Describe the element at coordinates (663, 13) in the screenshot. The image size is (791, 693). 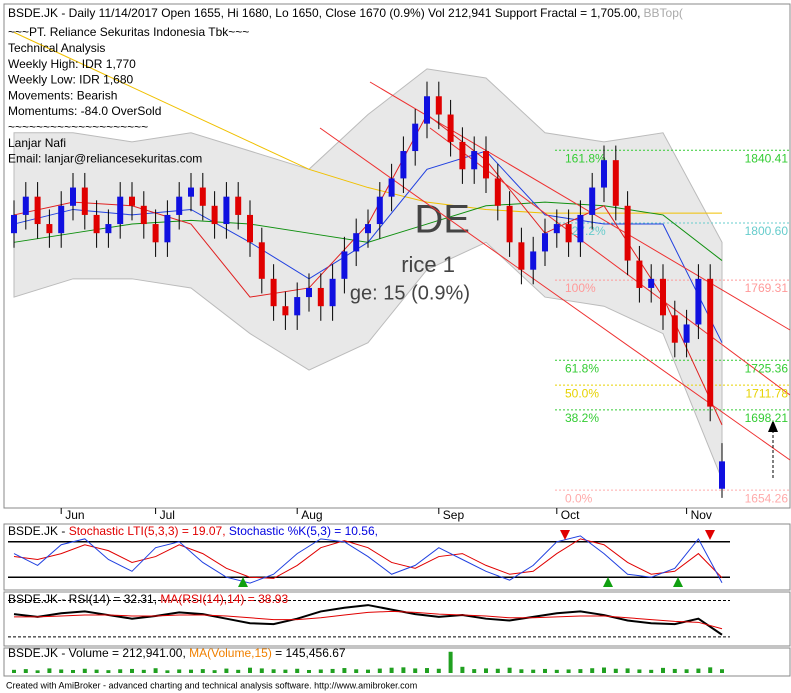
I see `title-tail: BBTop(` at that location.